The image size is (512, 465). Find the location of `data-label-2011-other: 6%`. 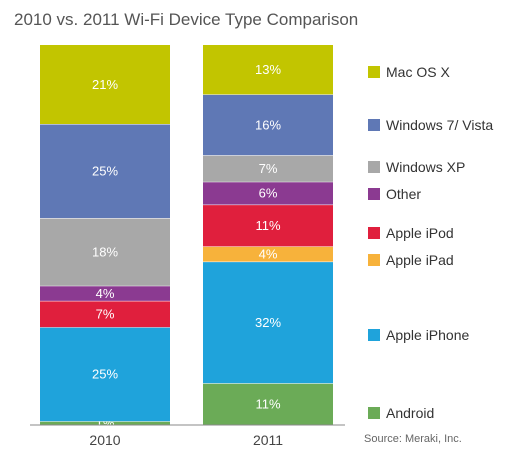

data-label-2011-other: 6% is located at coordinates (268, 193).